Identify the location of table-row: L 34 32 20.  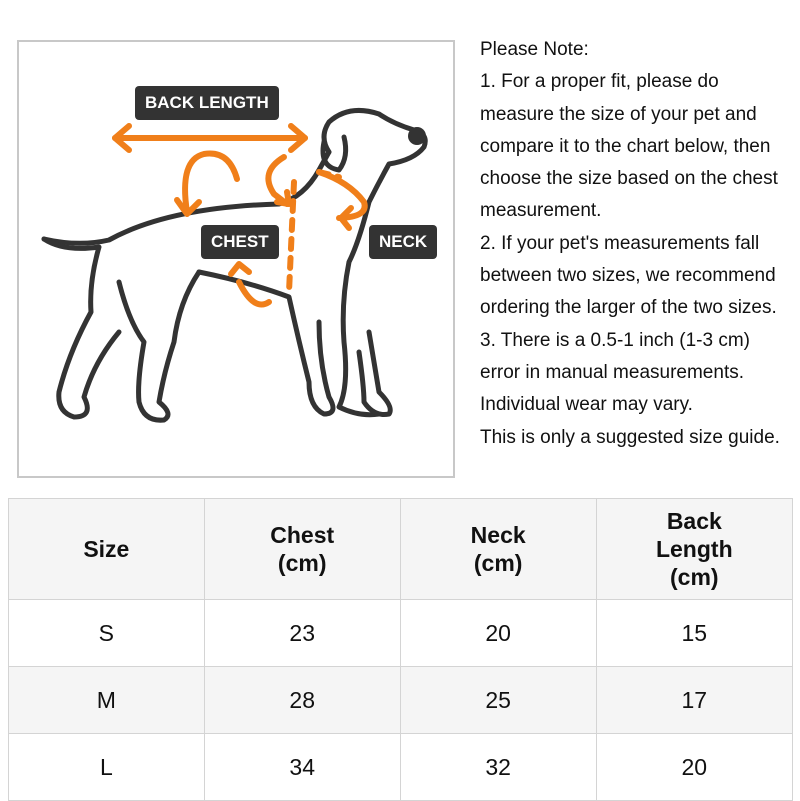
(401, 767).